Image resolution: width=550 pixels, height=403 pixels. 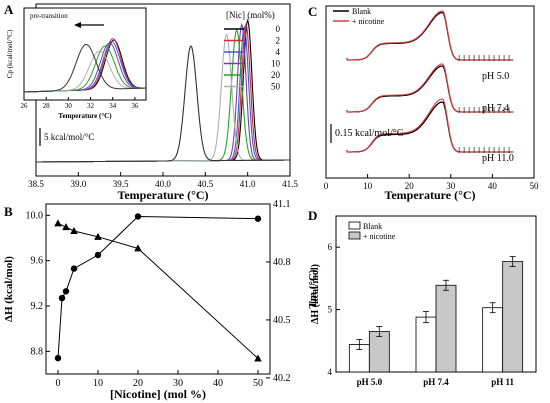 What do you see at coordinates (410, 186) in the screenshot?
I see `panel-c-x-tick-label: 20` at bounding box center [410, 186].